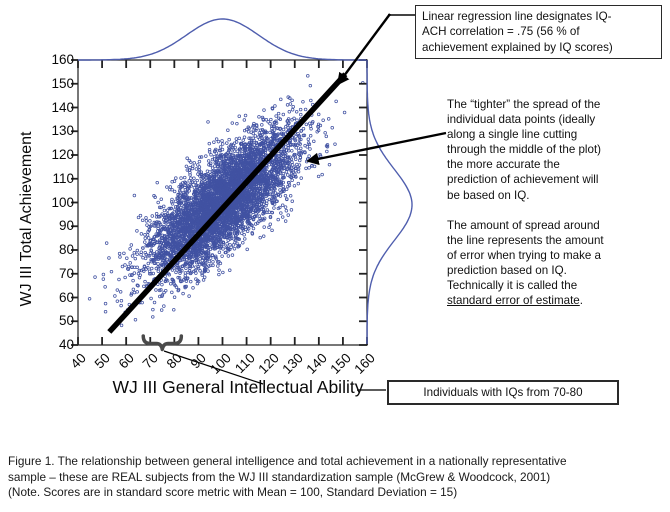 The image size is (670, 512). Describe the element at coordinates (26, 219) in the screenshot. I see `y-axis-title: WJ III Total Achievement` at that location.